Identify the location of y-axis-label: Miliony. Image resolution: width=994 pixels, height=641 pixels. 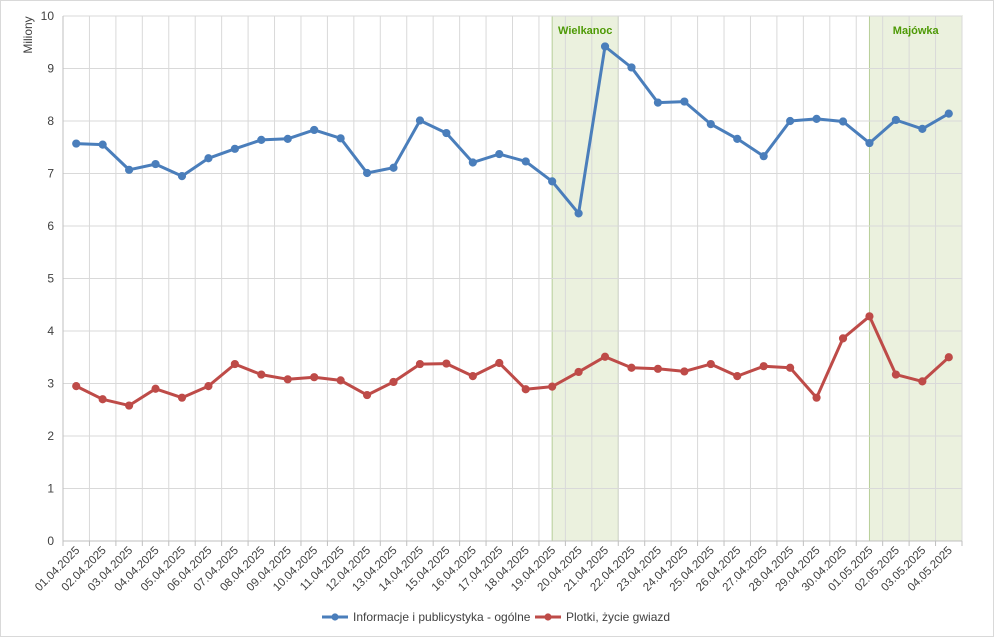
(28, 34).